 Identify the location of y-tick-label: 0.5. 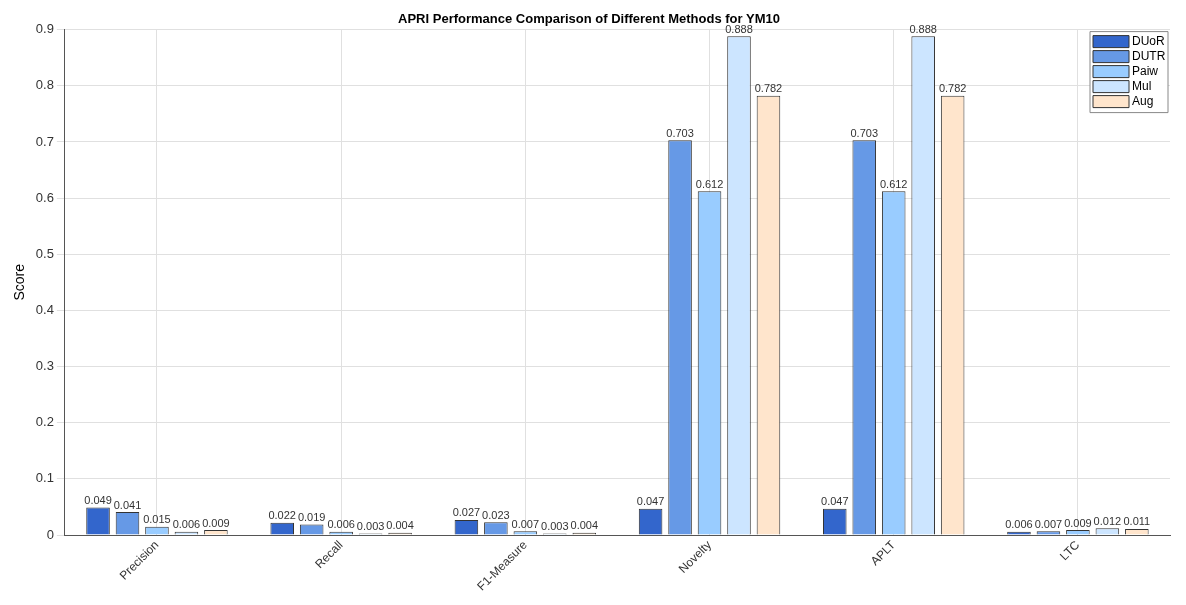
(44, 253).